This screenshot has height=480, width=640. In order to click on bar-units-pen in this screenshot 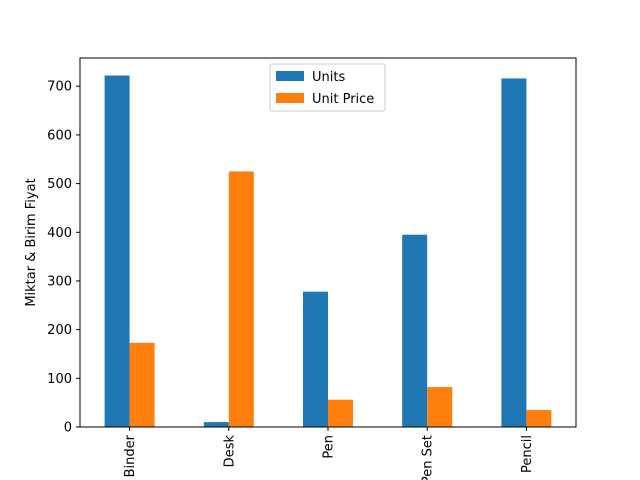, I will do `click(315, 359)`.